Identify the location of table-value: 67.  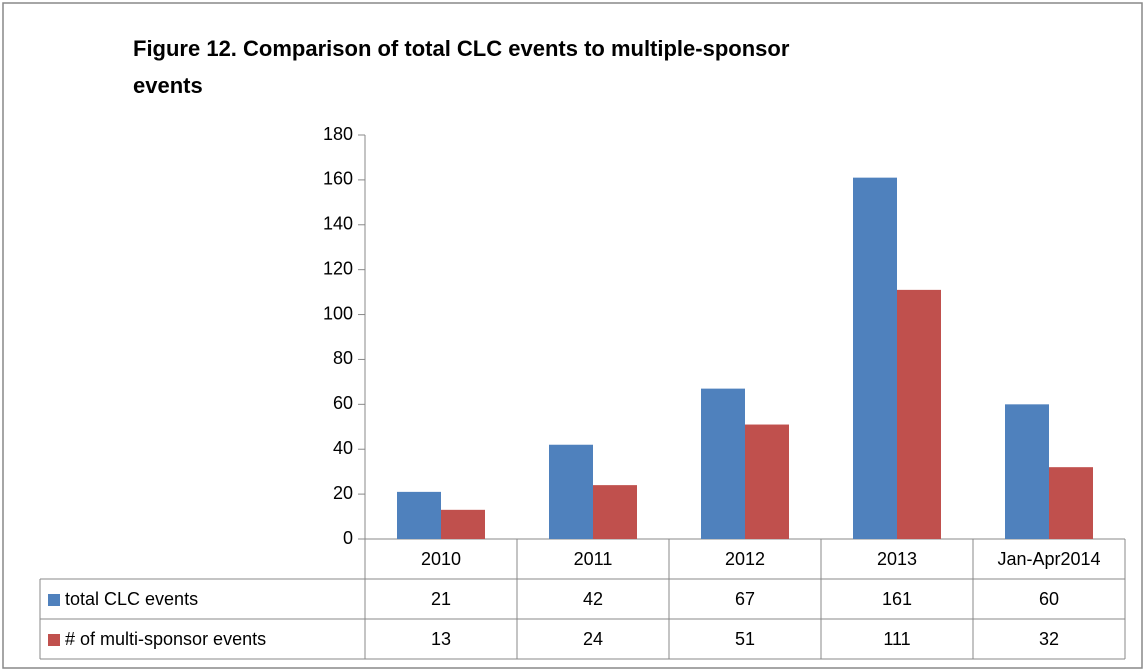
(745, 599).